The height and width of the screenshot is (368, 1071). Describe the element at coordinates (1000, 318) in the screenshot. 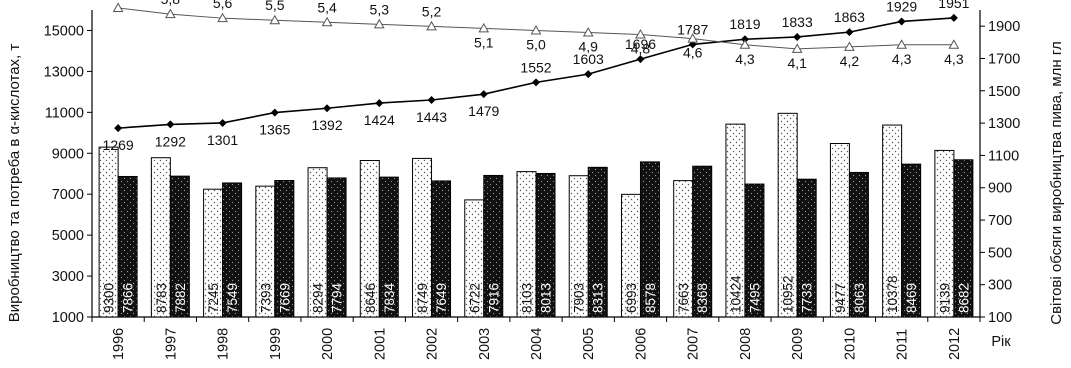

I see `y-right-tick-label: 100` at that location.